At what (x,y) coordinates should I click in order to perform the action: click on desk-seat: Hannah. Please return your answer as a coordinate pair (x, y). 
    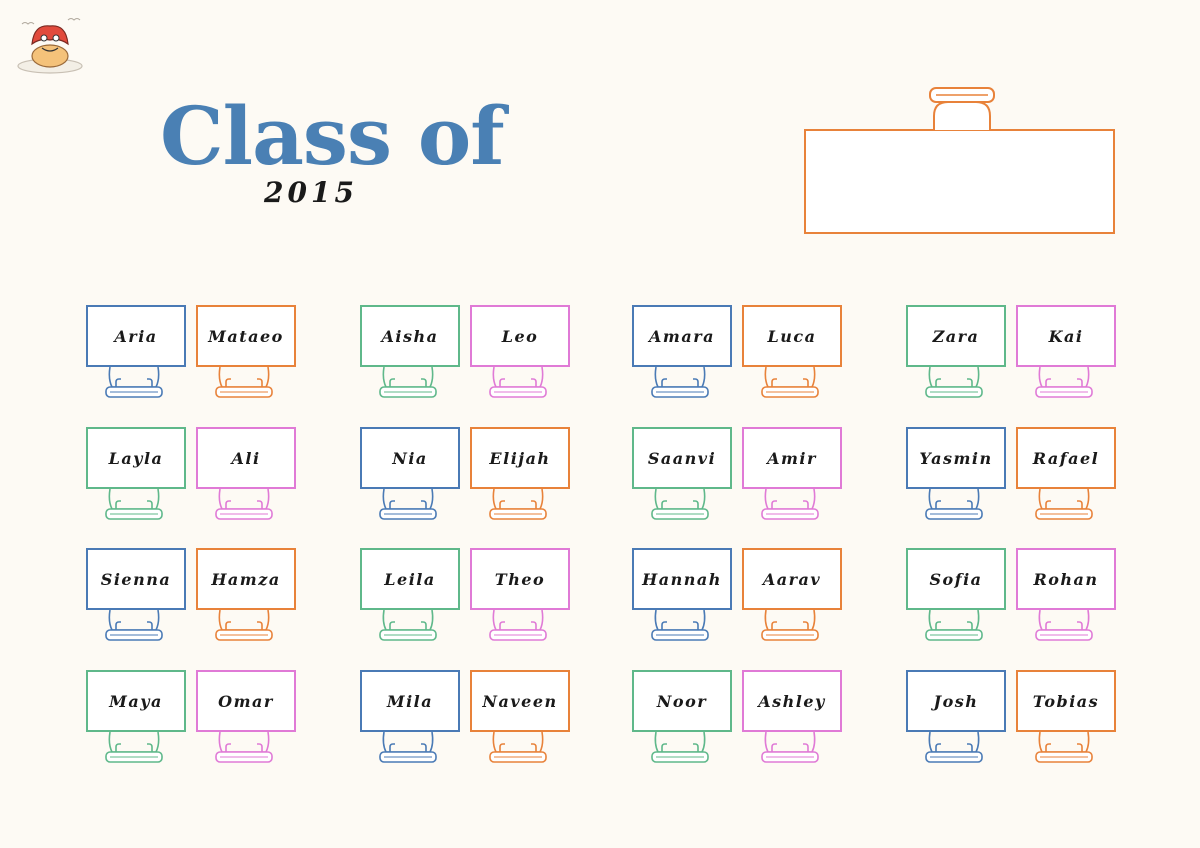
    Looking at the image, I should click on (682, 595).